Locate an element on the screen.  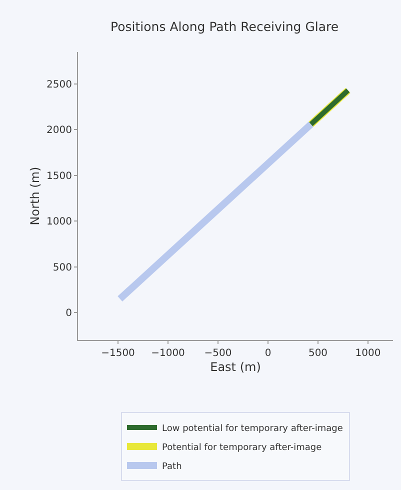
x-axis-title: East (m) is located at coordinates (235, 367).